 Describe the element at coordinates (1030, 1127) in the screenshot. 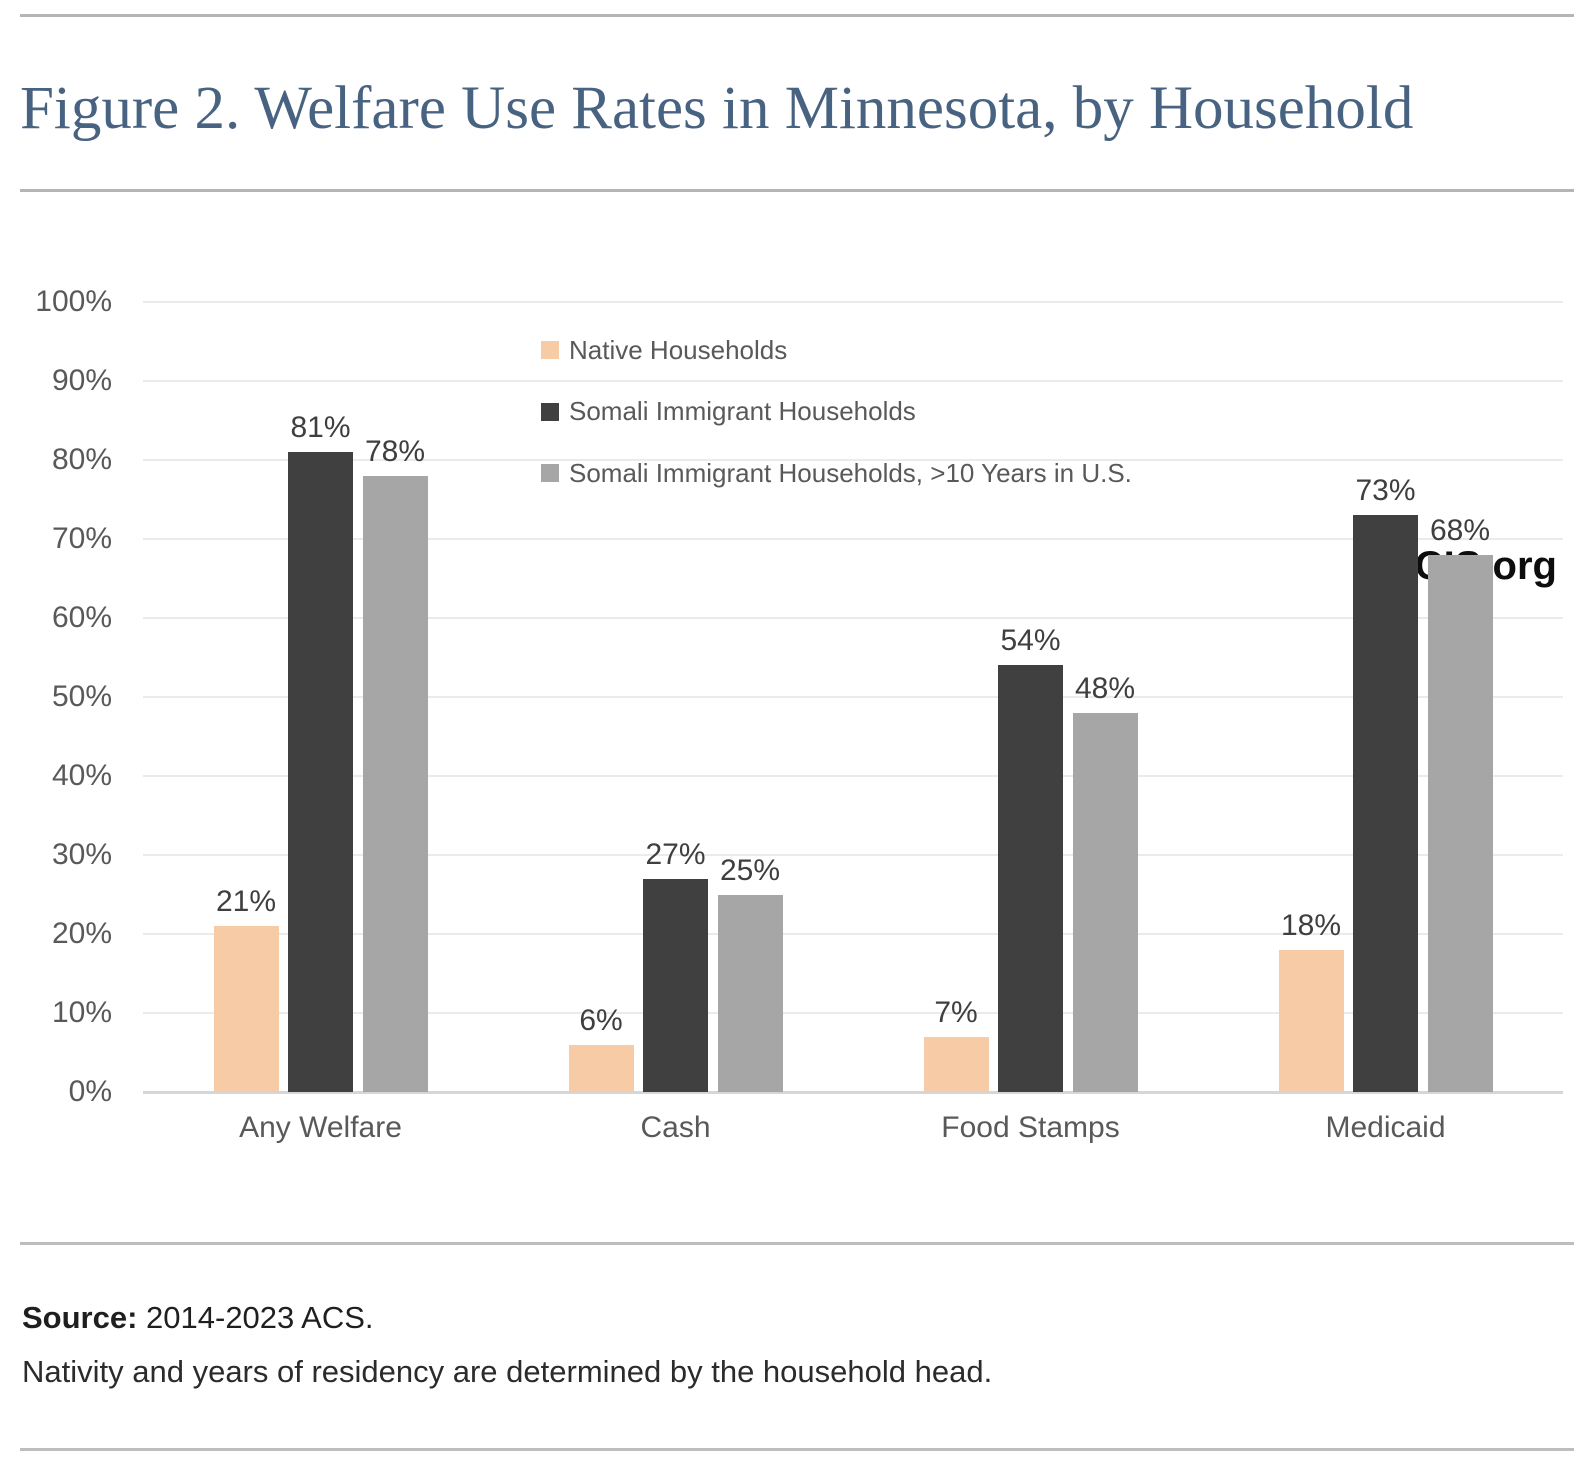

I see `category-label-food-stamps: Food Stamps` at that location.